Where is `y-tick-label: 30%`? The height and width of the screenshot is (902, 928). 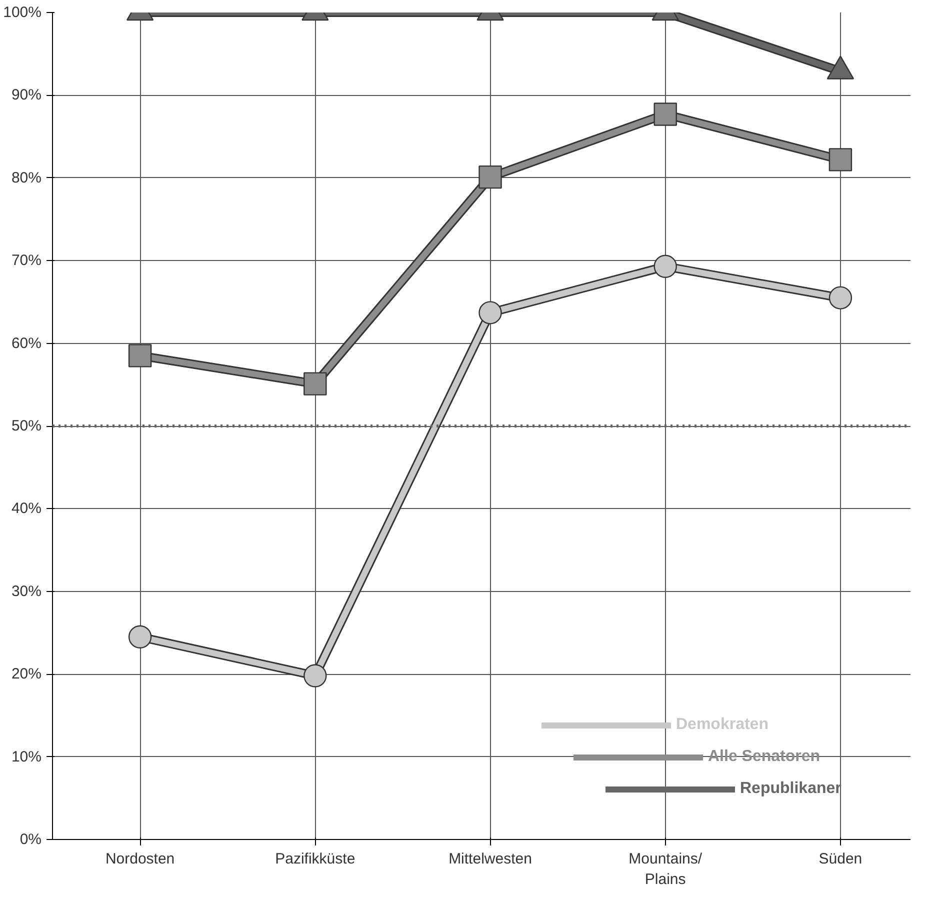
y-tick-label: 30% is located at coordinates (26, 591).